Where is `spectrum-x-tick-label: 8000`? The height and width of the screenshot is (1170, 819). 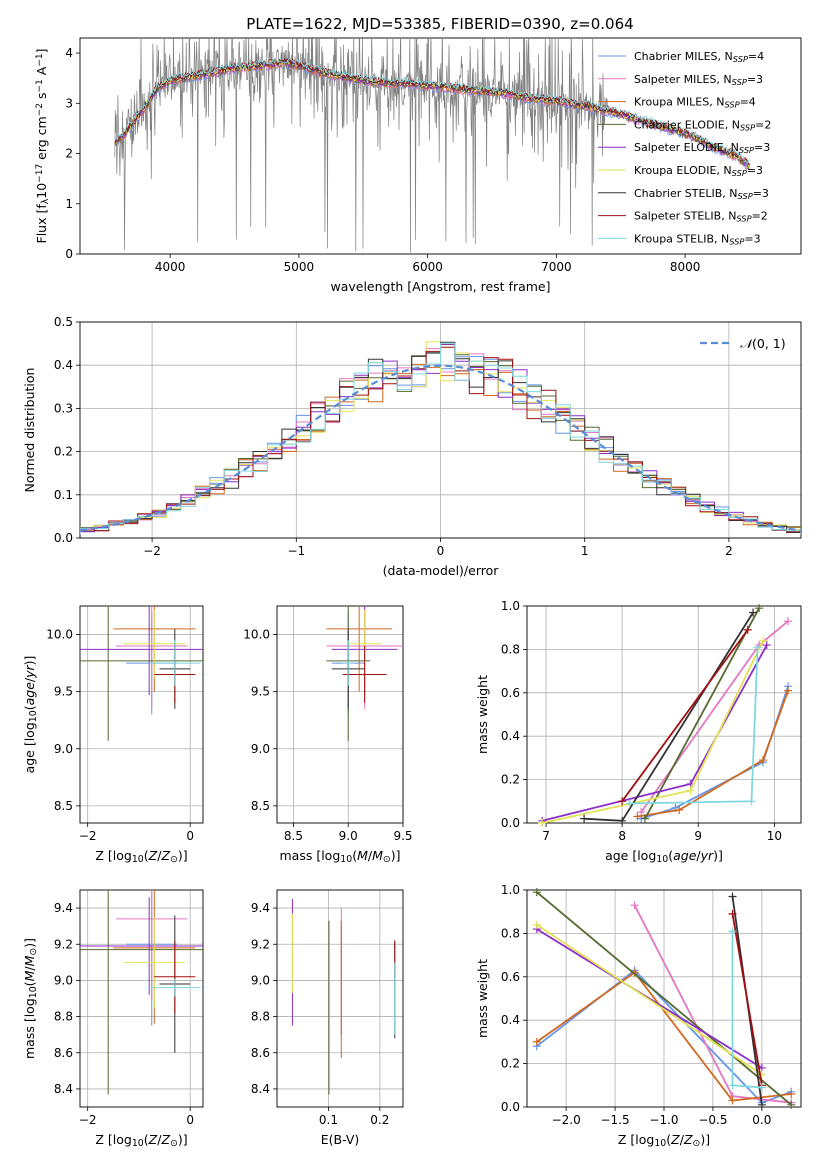 spectrum-x-tick-label: 8000 is located at coordinates (685, 267).